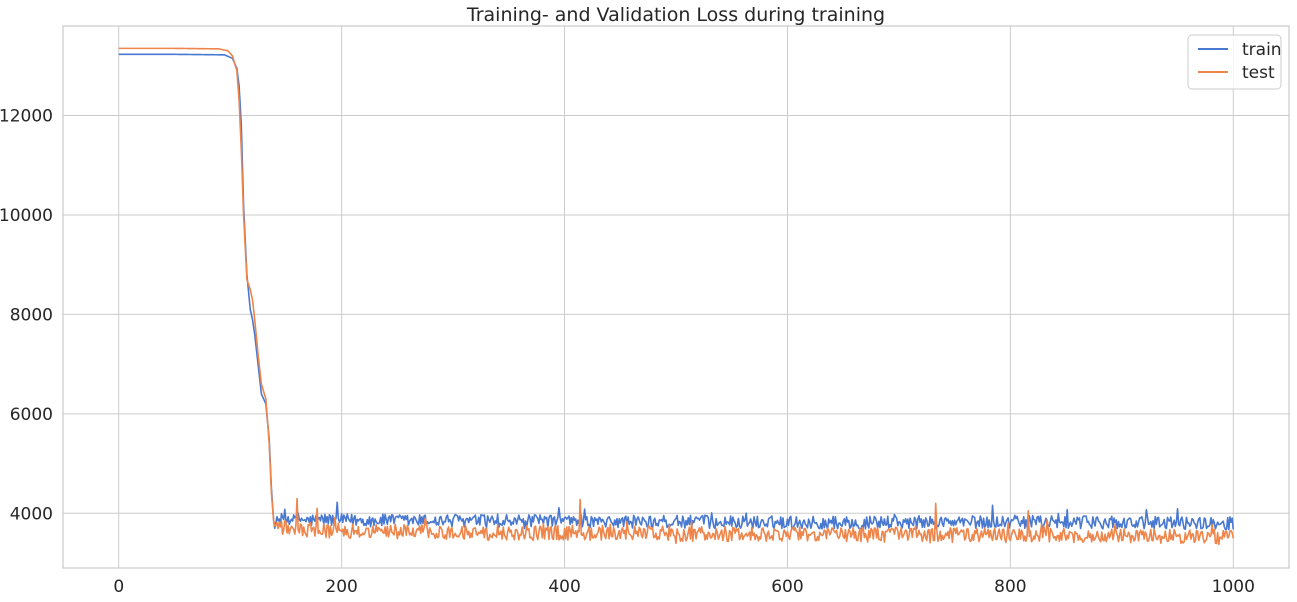  I want to click on x-tick-label: 0, so click(118, 587).